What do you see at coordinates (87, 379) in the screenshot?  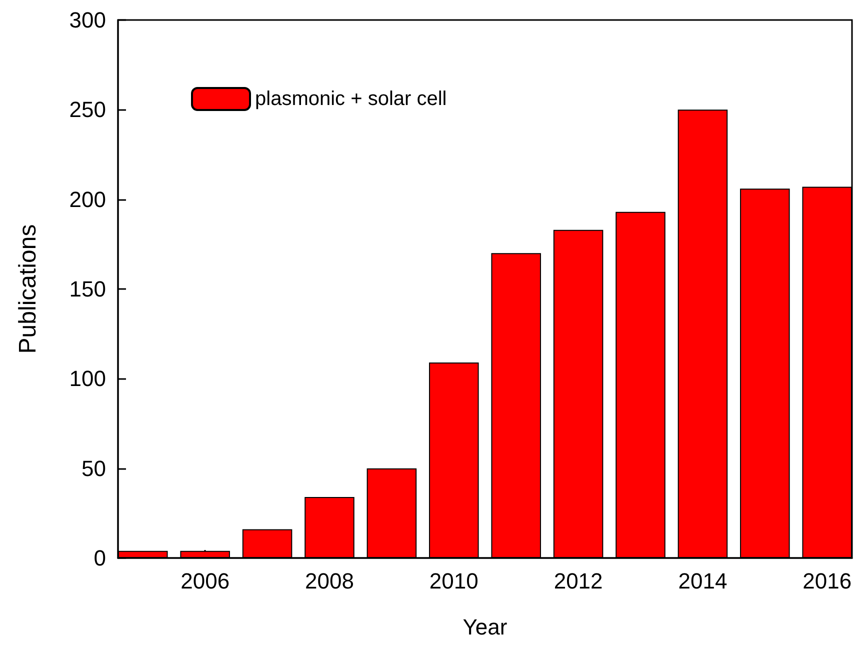 I see `y-tick-label: 100` at bounding box center [87, 379].